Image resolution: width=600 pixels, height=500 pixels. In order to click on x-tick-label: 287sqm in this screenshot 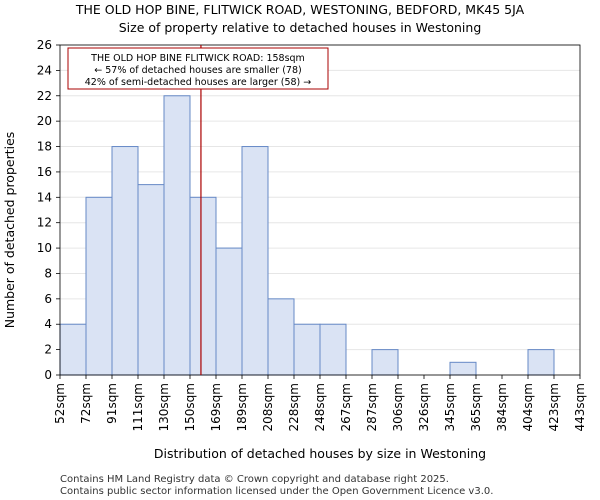, I will do `click(372, 407)`.